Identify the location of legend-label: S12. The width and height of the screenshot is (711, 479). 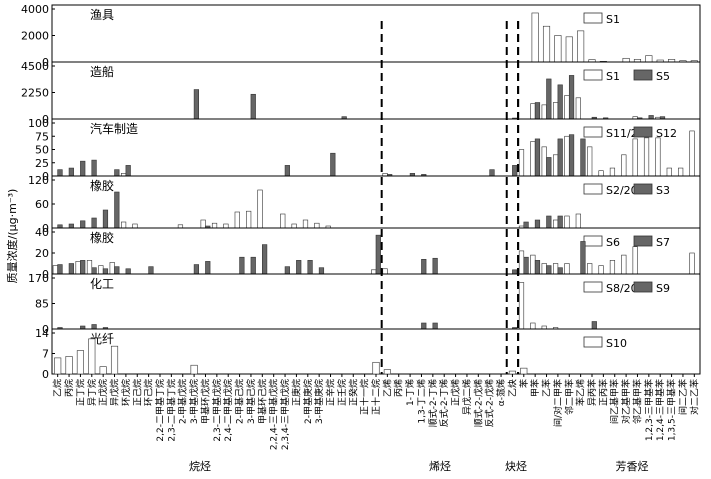
(666, 133).